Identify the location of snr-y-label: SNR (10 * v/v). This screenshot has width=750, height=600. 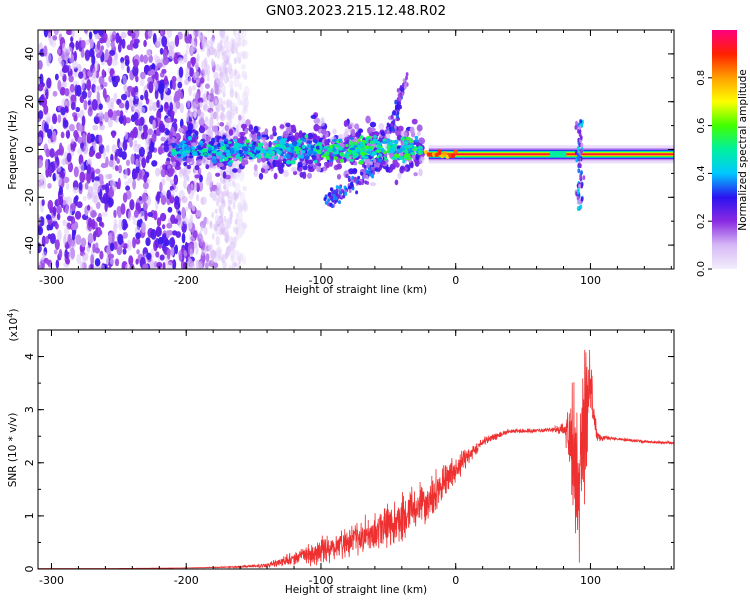
(13, 450).